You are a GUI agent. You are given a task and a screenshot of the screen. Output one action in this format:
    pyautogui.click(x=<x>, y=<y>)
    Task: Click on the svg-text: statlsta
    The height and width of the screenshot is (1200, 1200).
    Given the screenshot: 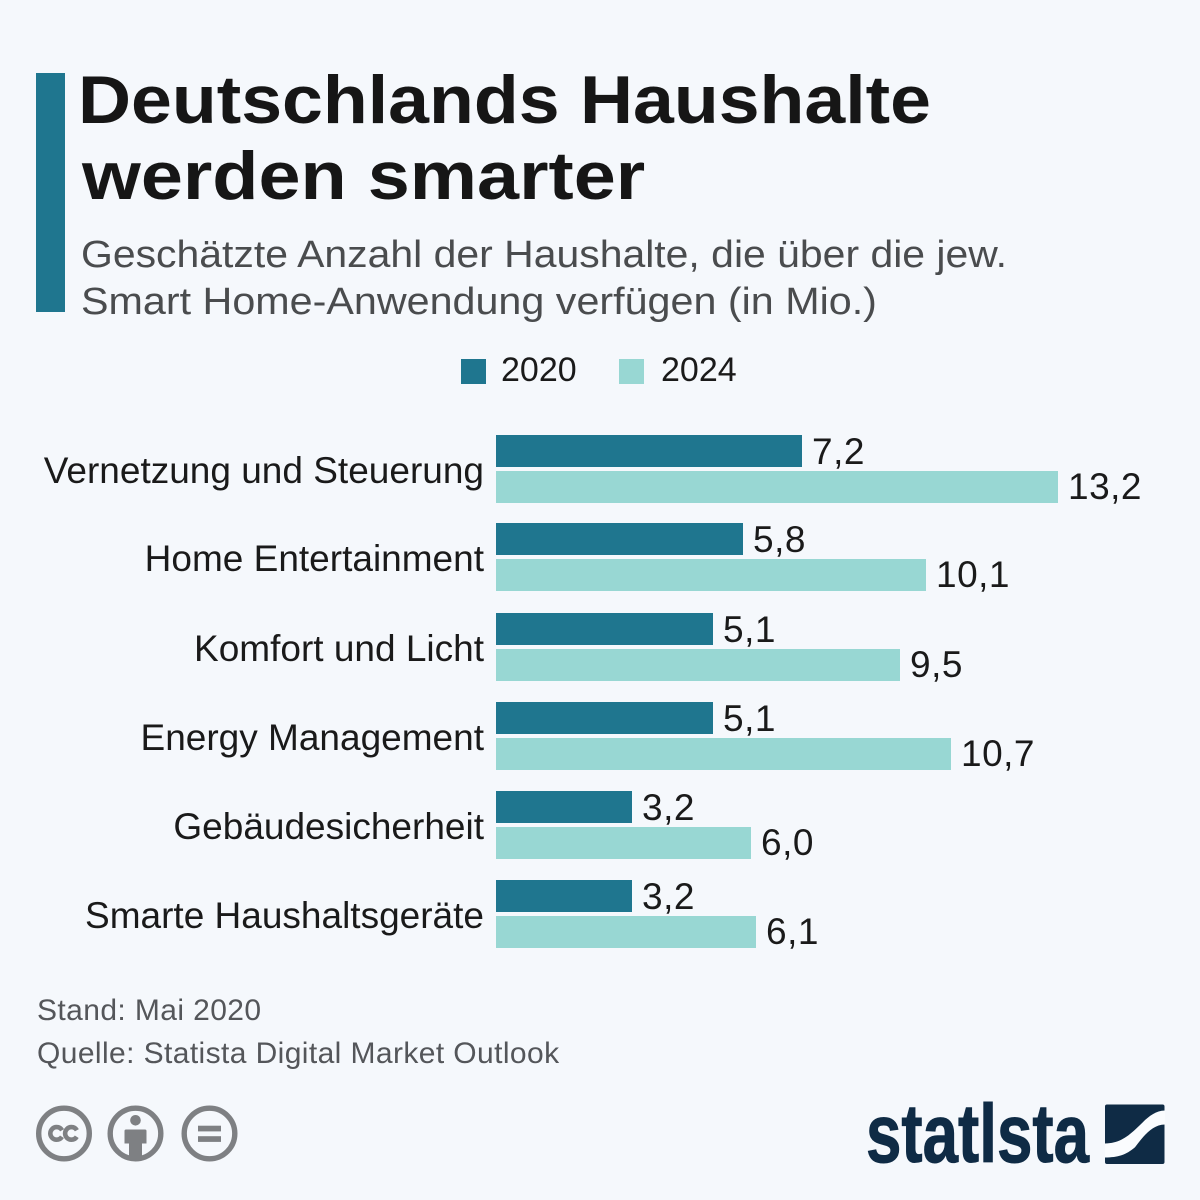 What is the action you would take?
    pyautogui.click(x=978, y=1132)
    